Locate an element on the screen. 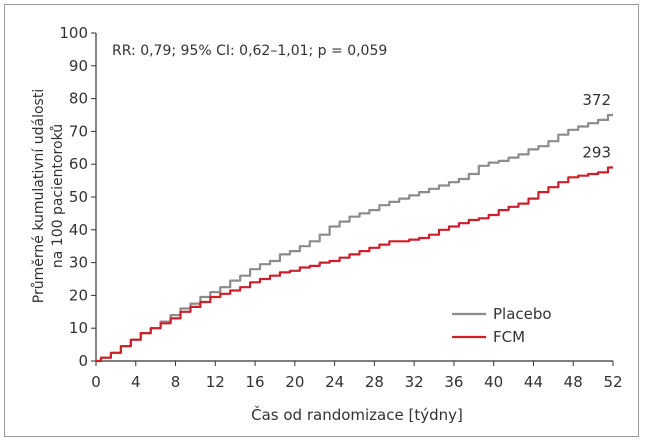 Image resolution: width=645 pixels, height=443 pixels. y-tick-label: 100 is located at coordinates (73, 33).